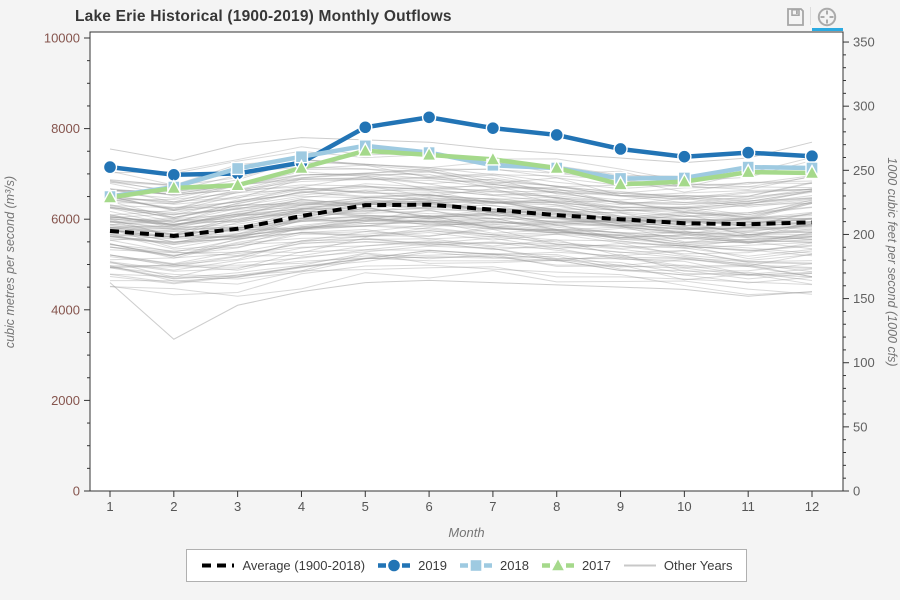  Describe the element at coordinates (65, 309) in the screenshot. I see `y-left-tick-label: 4000` at that location.